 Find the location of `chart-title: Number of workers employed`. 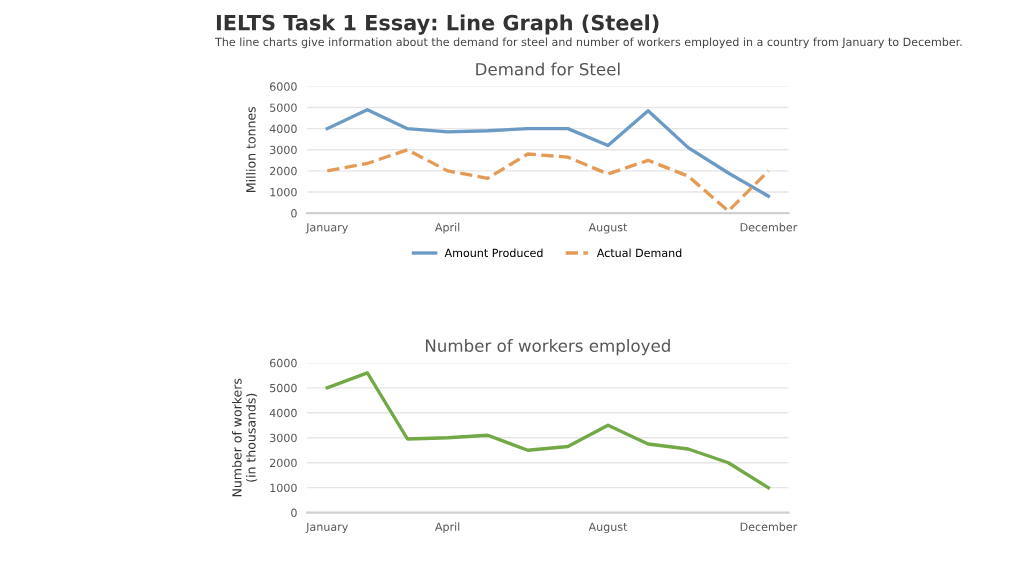

chart-title: Number of workers employed is located at coordinates (547, 347).